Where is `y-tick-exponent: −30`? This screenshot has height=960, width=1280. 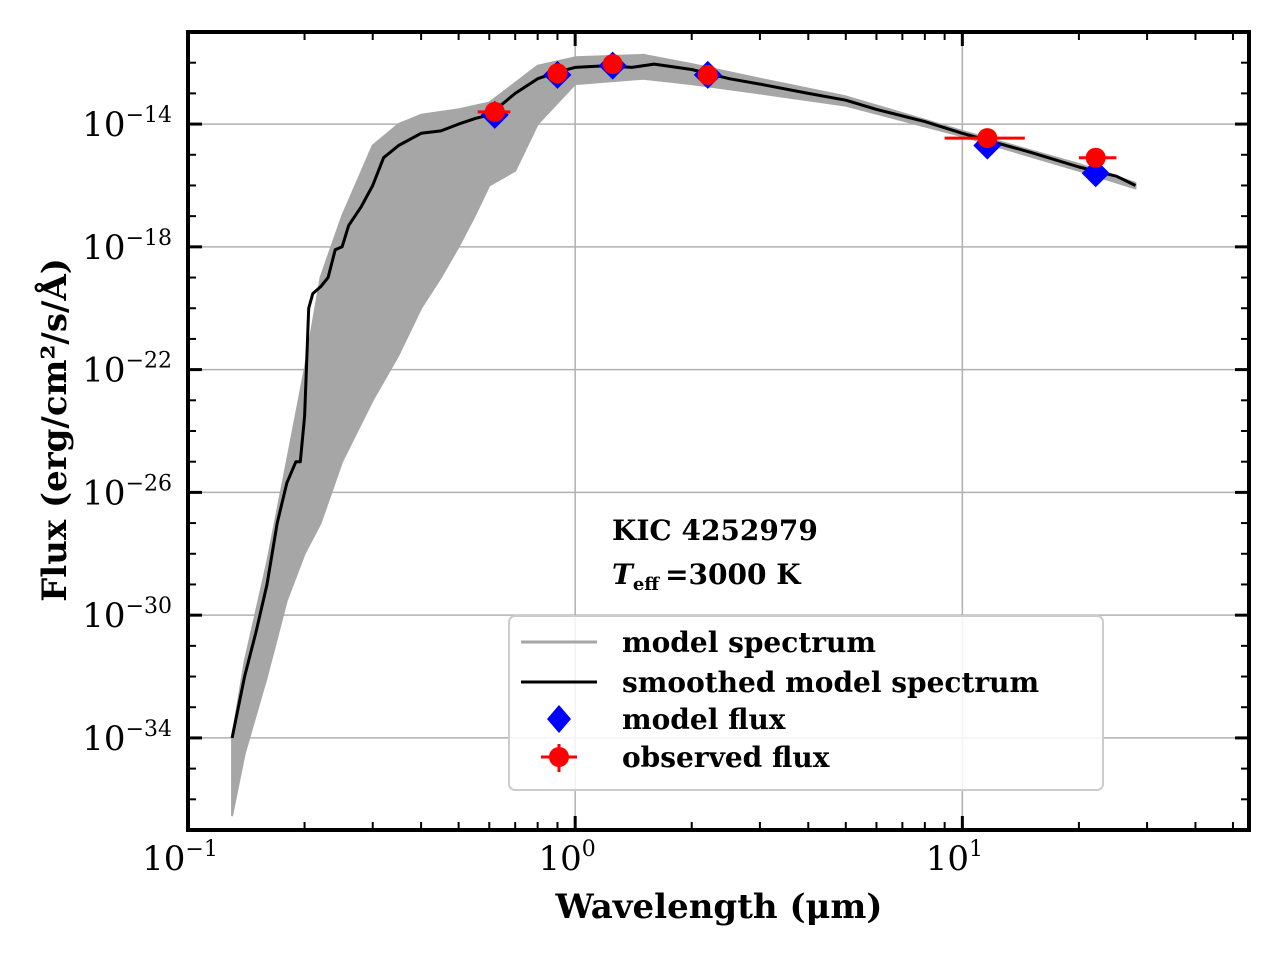
y-tick-exponent: −30 is located at coordinates (149, 606).